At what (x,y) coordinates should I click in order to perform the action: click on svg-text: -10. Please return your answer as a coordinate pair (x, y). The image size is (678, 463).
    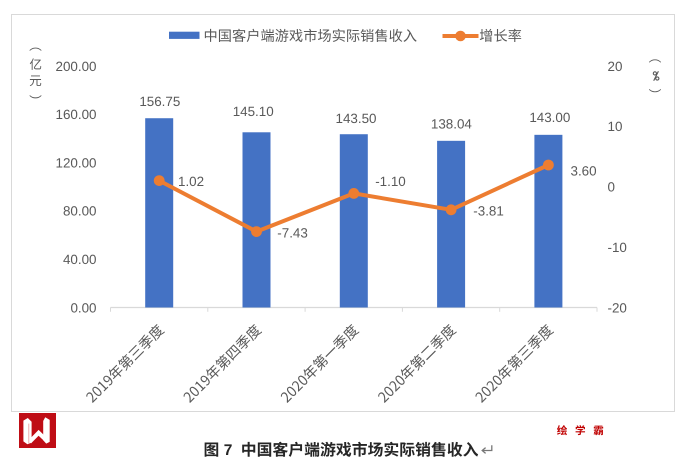
    Looking at the image, I should click on (617, 247).